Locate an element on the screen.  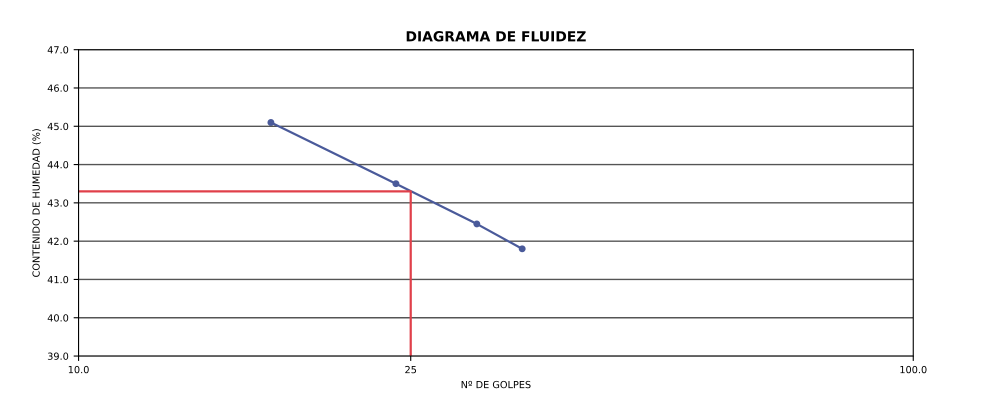
x-tick-label: 100.0 is located at coordinates (913, 370).